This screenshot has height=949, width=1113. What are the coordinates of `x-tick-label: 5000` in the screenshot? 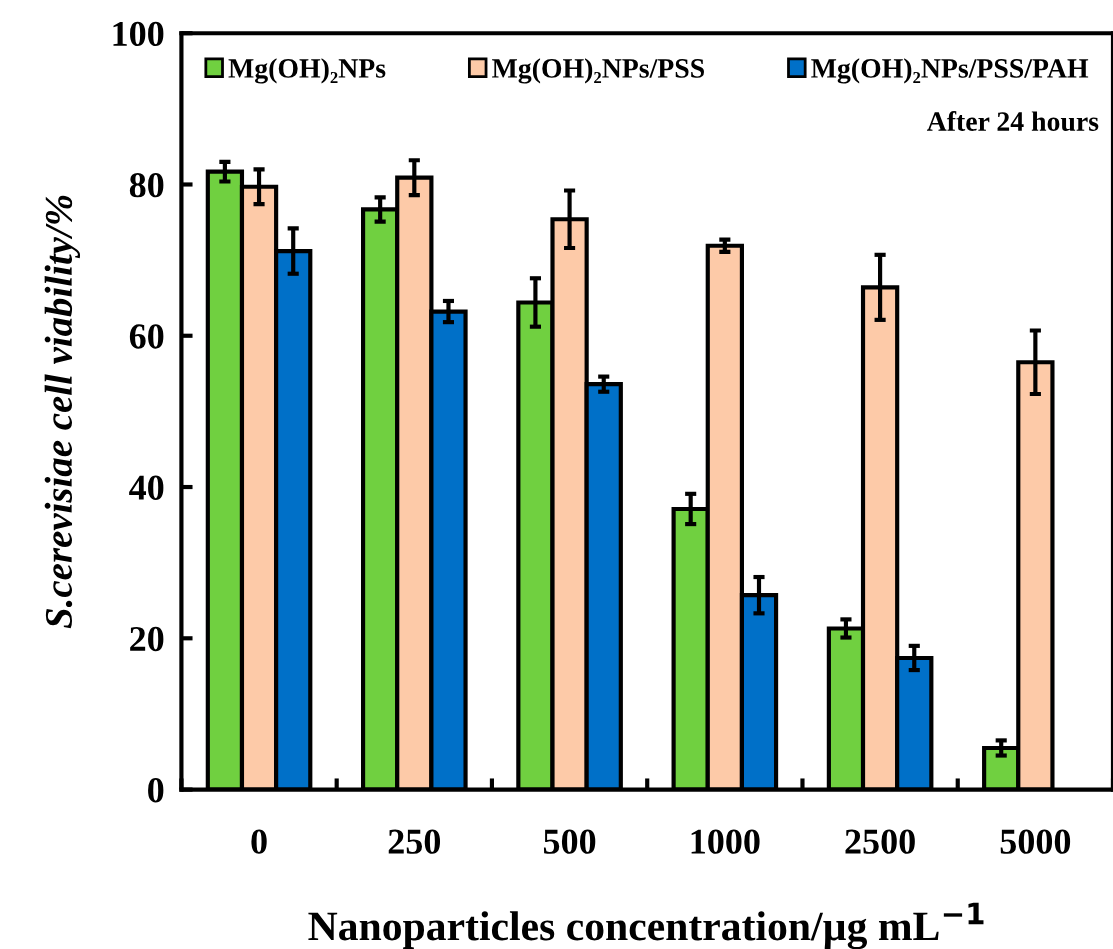 It's located at (1035, 841).